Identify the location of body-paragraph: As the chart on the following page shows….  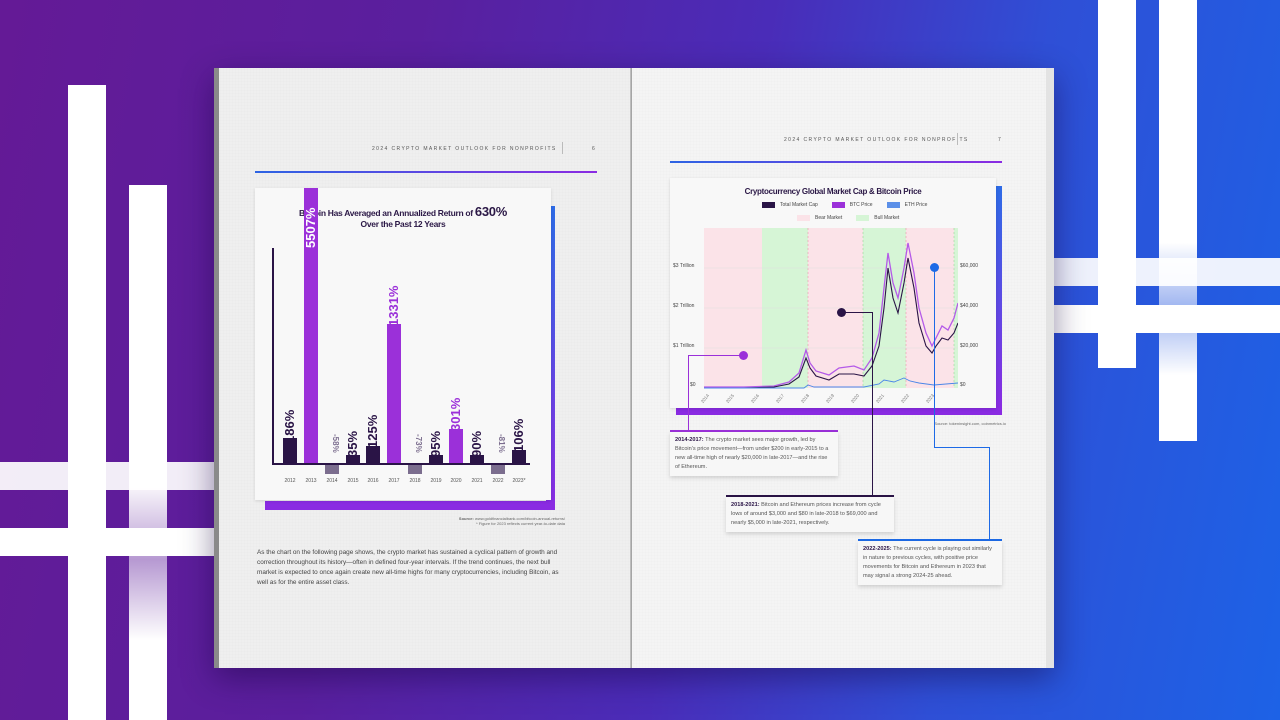
(408, 567).